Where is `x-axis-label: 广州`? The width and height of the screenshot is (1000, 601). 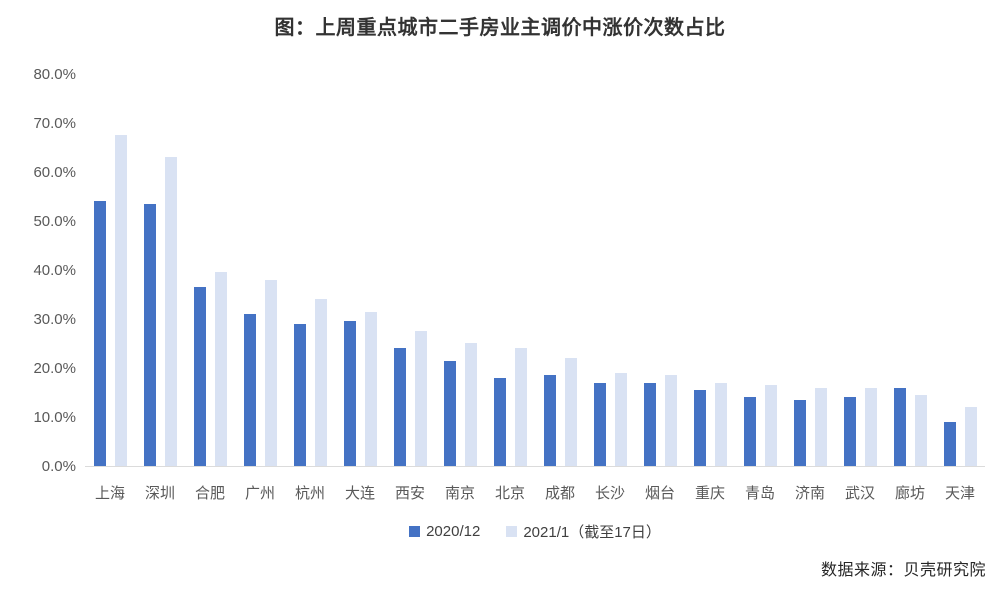 x-axis-label: 广州 is located at coordinates (259, 493).